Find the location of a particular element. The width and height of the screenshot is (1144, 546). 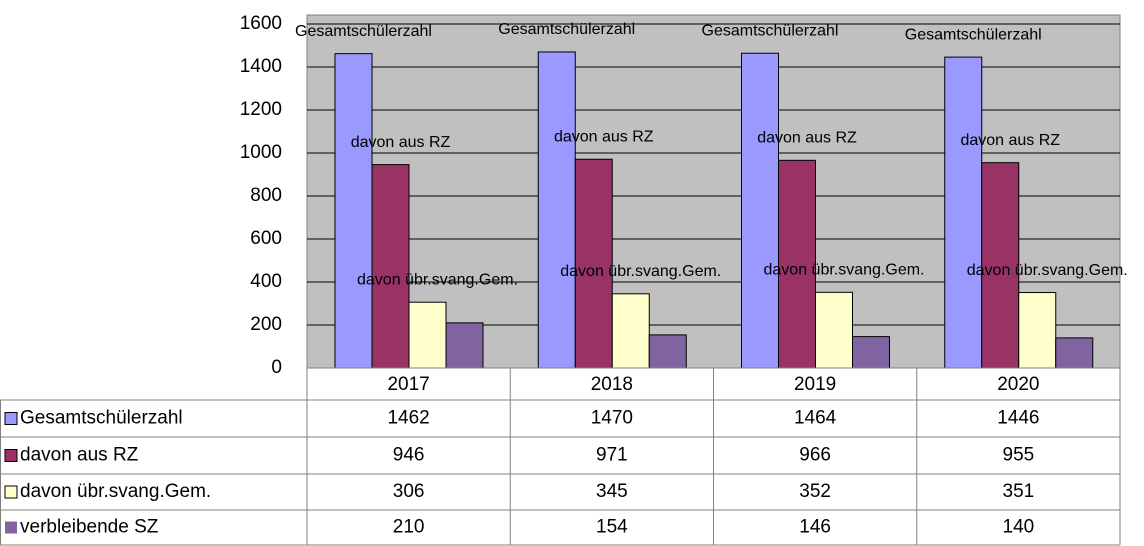

legend-label: verbleibende SZ is located at coordinates (89, 527).